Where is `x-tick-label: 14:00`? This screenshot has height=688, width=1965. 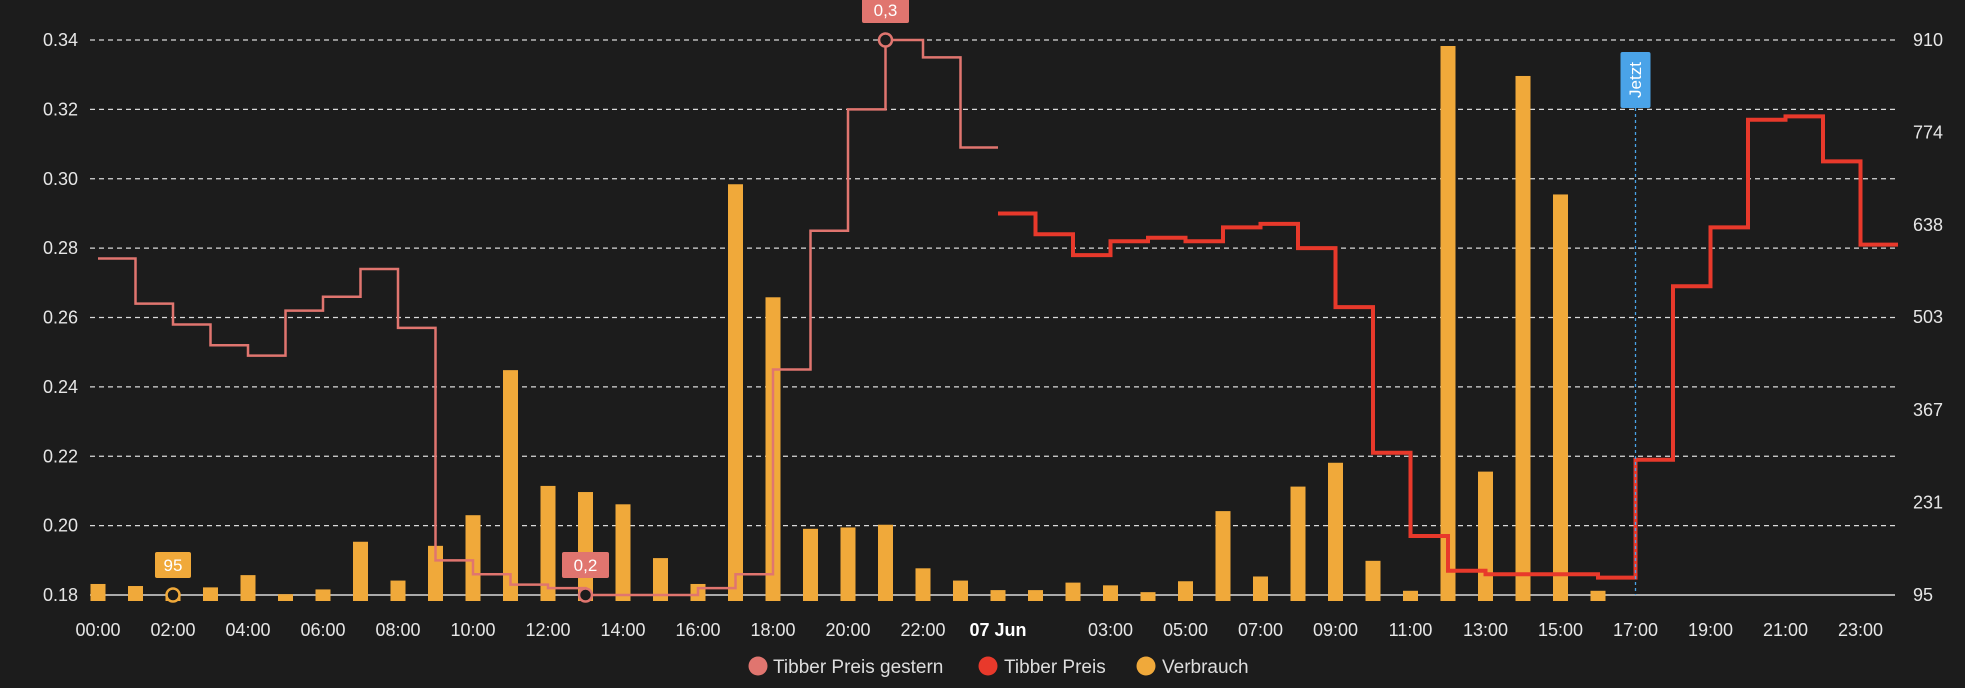 x-tick-label: 14:00 is located at coordinates (622, 630).